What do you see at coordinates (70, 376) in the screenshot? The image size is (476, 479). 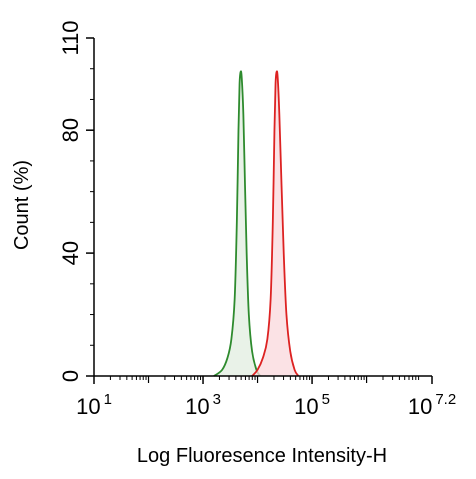 I see `y-tick-label-0: 0` at bounding box center [70, 376].